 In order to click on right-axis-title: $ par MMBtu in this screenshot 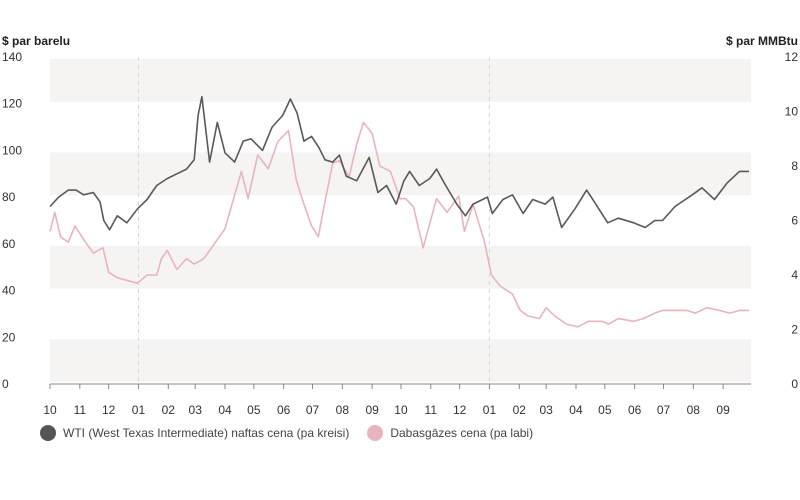, I will do `click(762, 41)`.